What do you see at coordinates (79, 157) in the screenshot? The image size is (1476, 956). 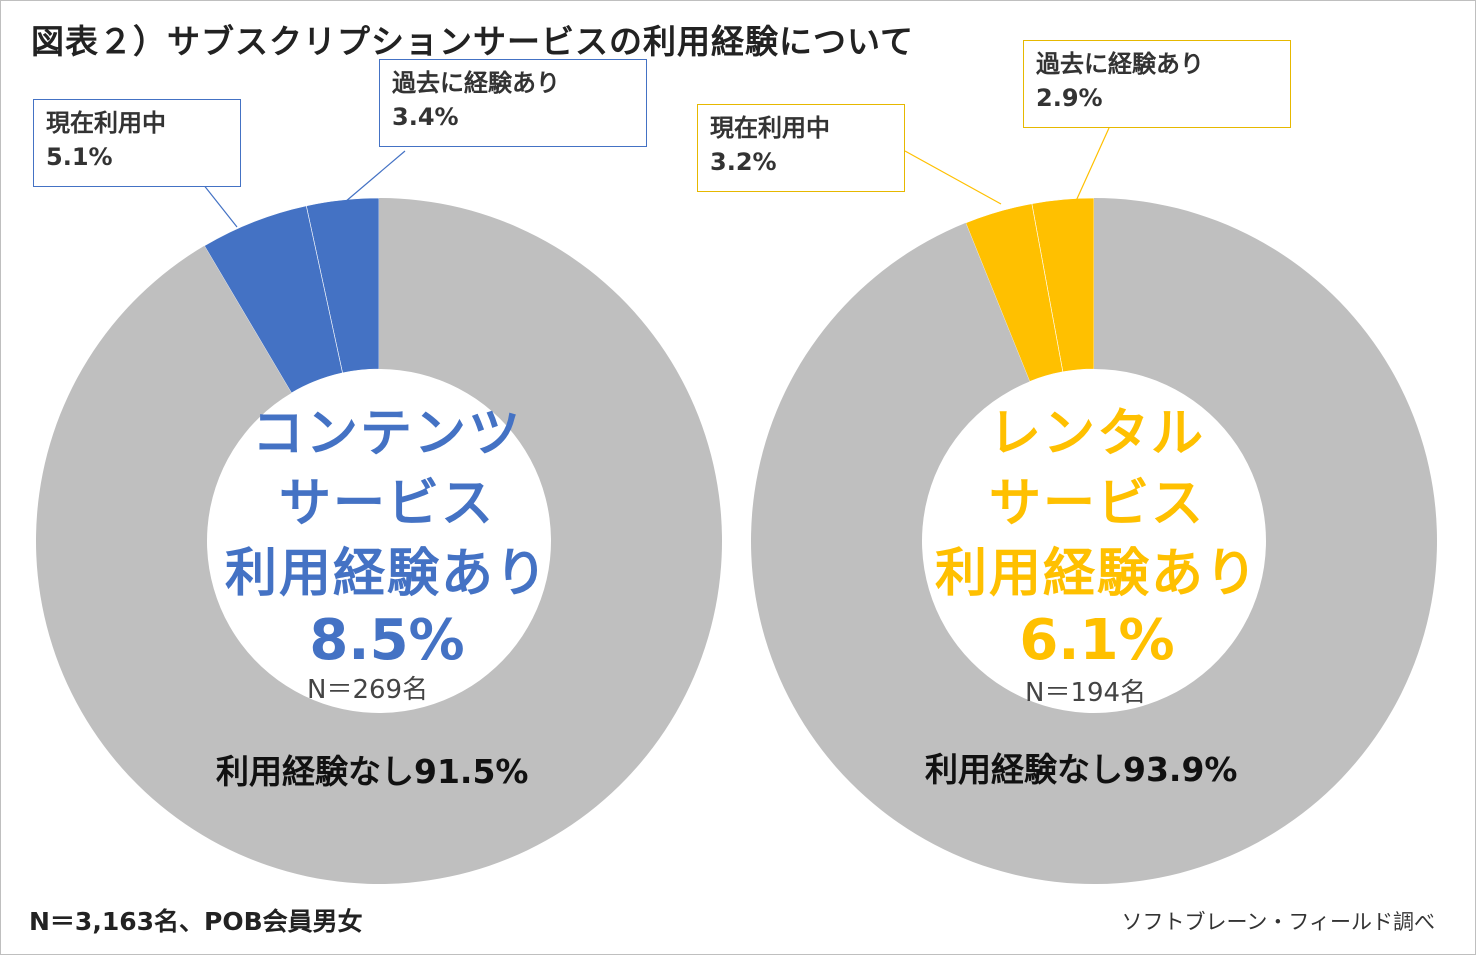 I see `callout-value: 5.1%` at bounding box center [79, 157].